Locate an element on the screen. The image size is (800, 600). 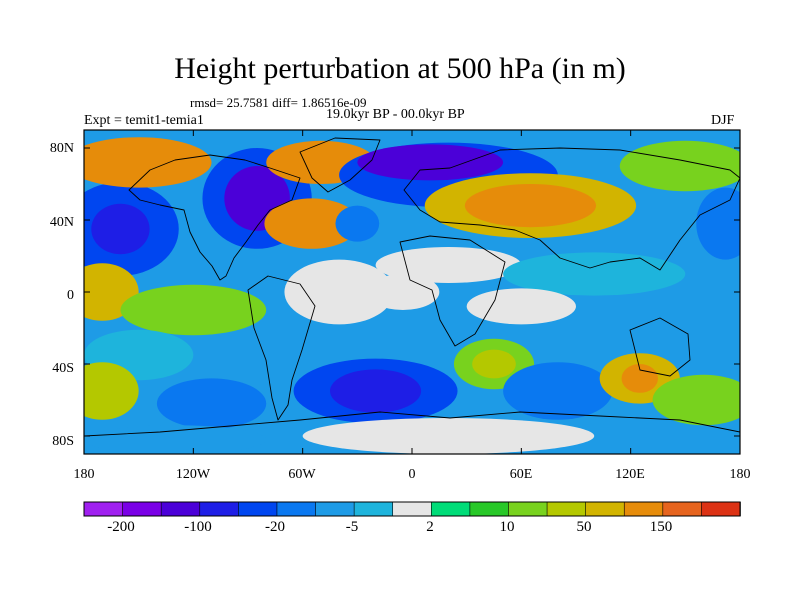
lon-label-60w: 60W is located at coordinates (302, 474).